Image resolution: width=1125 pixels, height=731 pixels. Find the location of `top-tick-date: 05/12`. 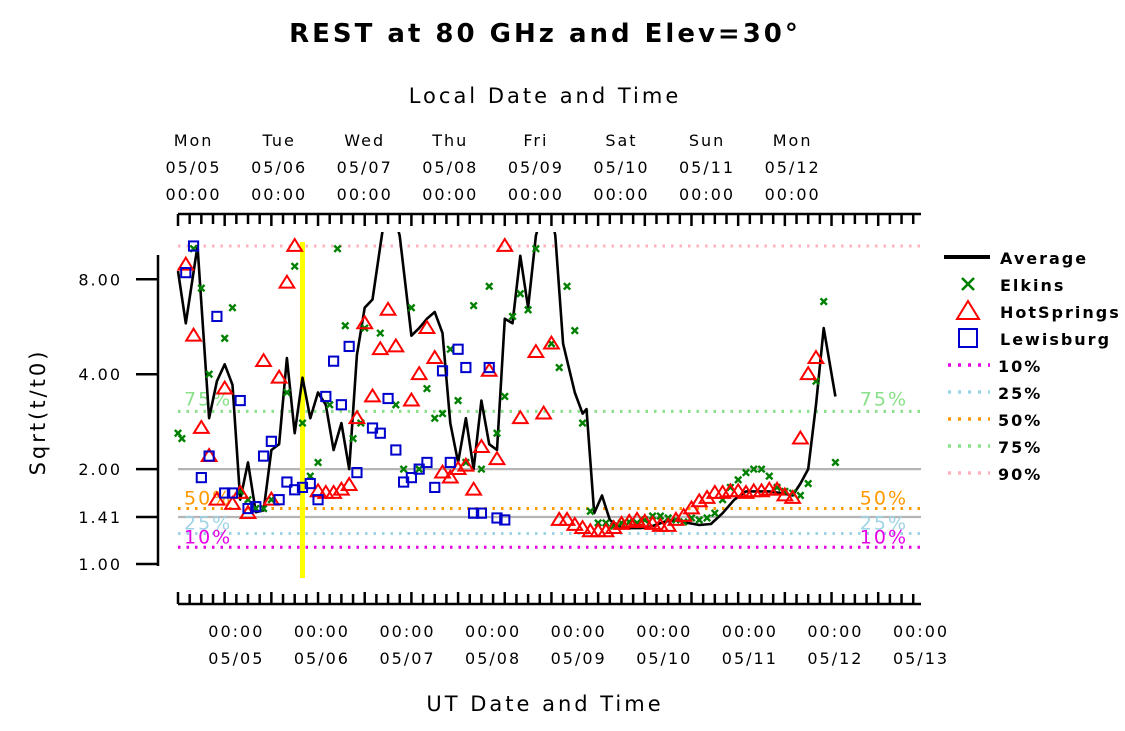

top-tick-date: 05/12 is located at coordinates (793, 167).